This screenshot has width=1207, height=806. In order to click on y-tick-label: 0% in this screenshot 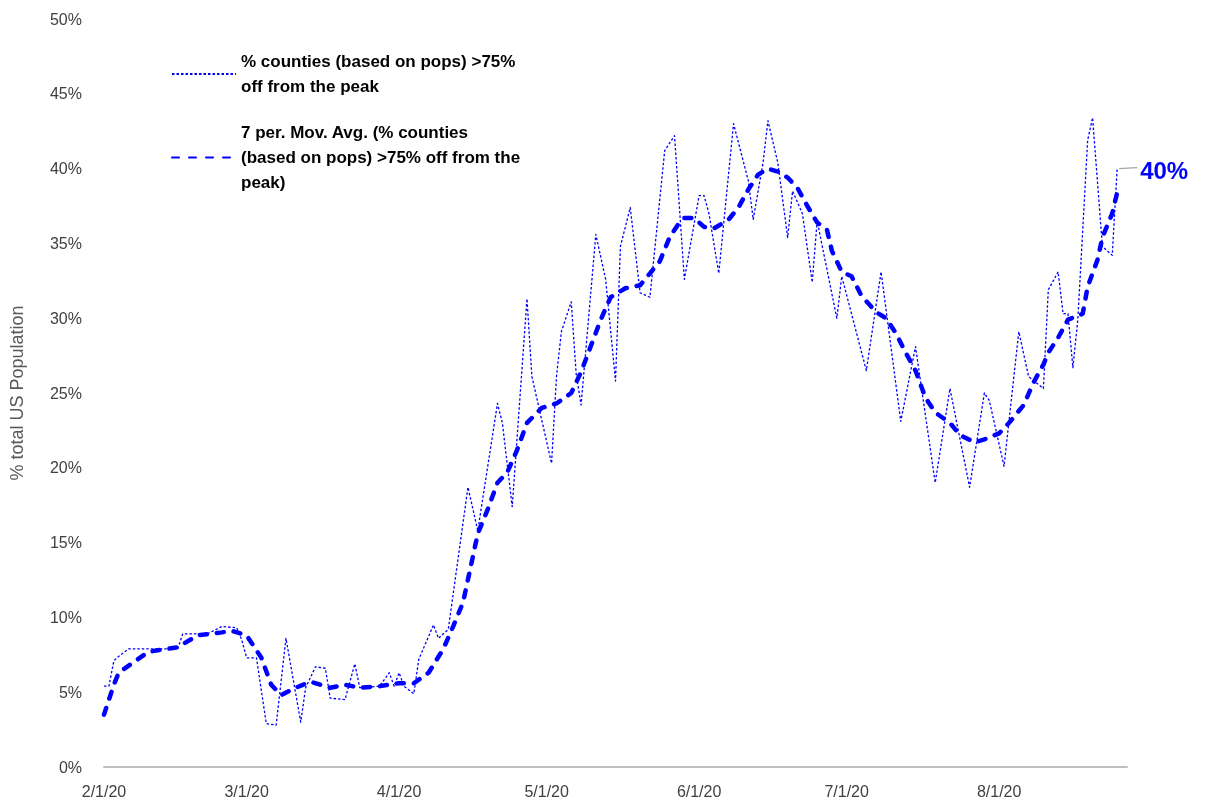, I will do `click(70, 767)`.